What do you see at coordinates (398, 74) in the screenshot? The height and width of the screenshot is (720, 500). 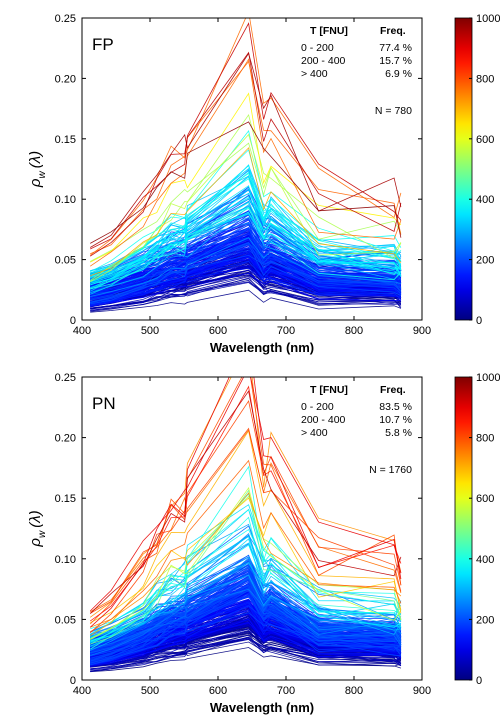 I see `table-frequency: 6.9 %` at bounding box center [398, 74].